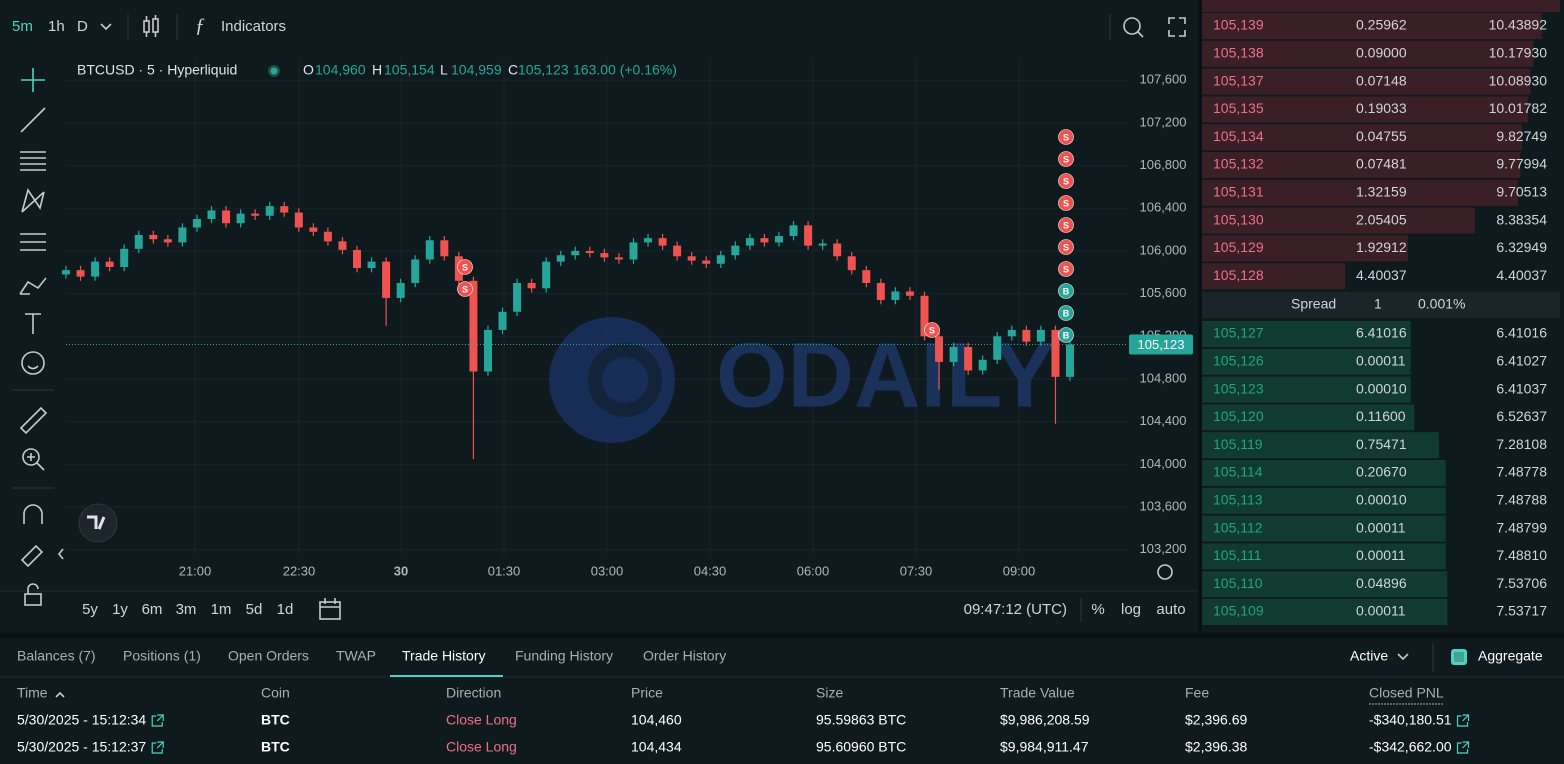 The width and height of the screenshot is (1564, 764). Describe the element at coordinates (56, 26) in the screenshot. I see `interval: 1h` at that location.